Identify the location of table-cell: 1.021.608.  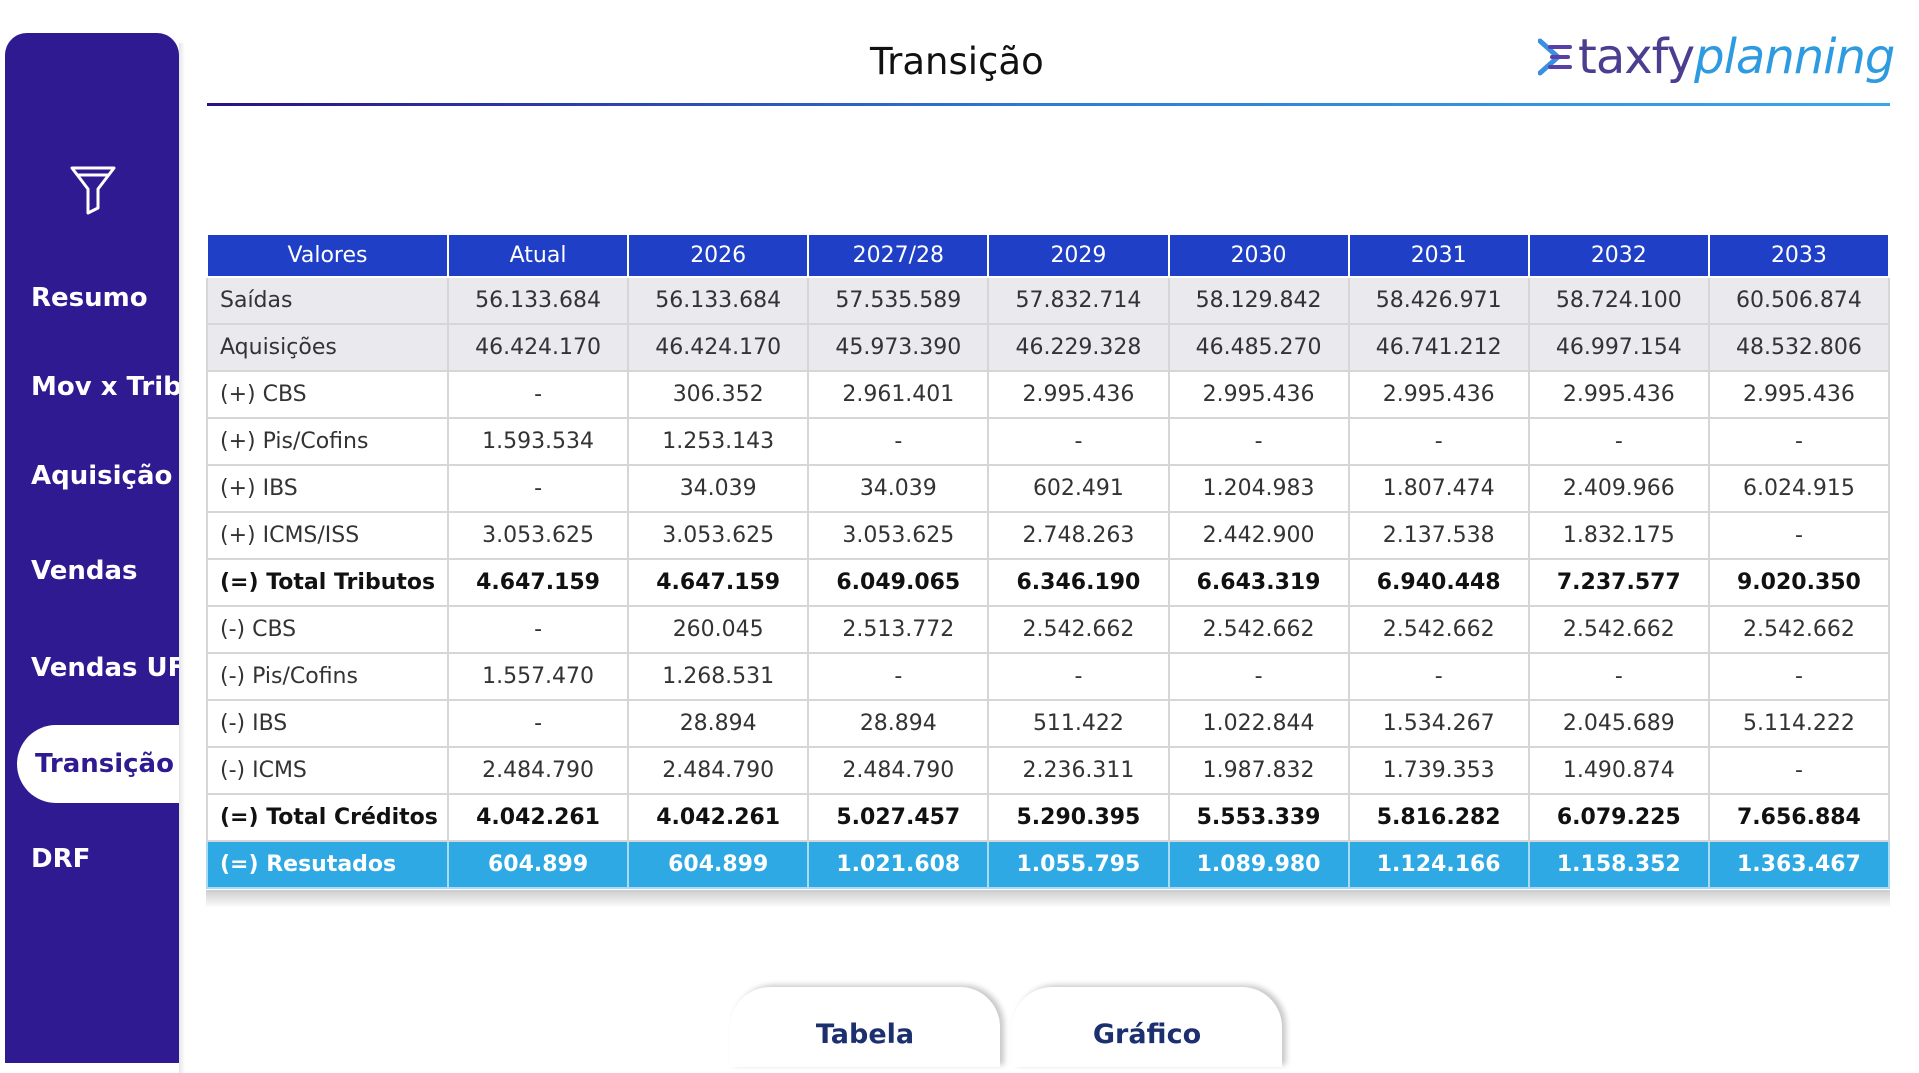
(898, 864).